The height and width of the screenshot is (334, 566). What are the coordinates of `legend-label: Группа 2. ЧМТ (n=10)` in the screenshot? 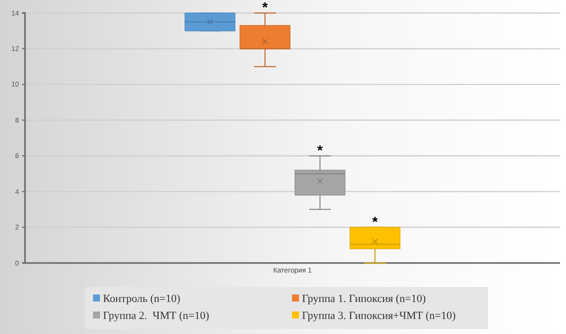 It's located at (156, 316).